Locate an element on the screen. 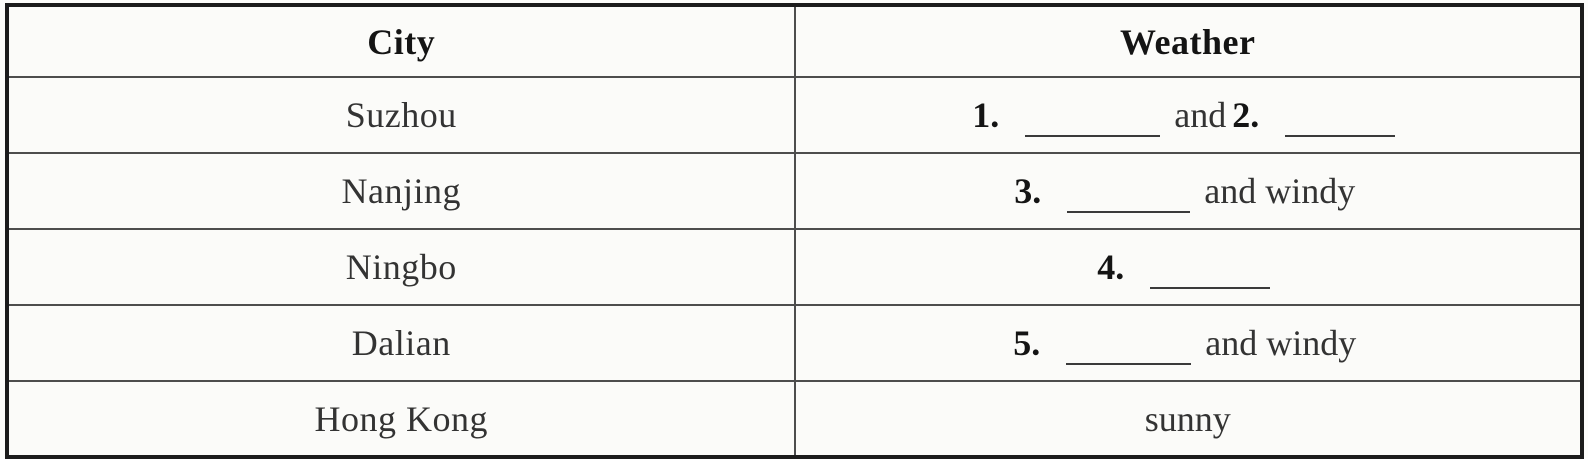 This screenshot has width=1588, height=459. city-cell: Nanjing is located at coordinates (400, 191).